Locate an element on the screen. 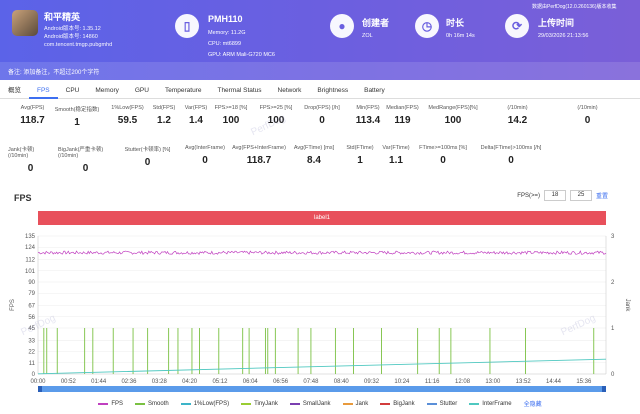 Image resolution: width=640 pixels, height=414 pixels. tab-network: Network is located at coordinates (289, 90).